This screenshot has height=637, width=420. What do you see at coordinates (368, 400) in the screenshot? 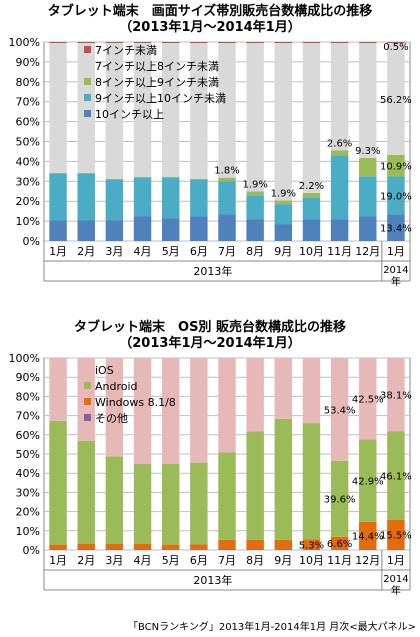
I see `chart2-data-label: 42.5%` at bounding box center [368, 400].